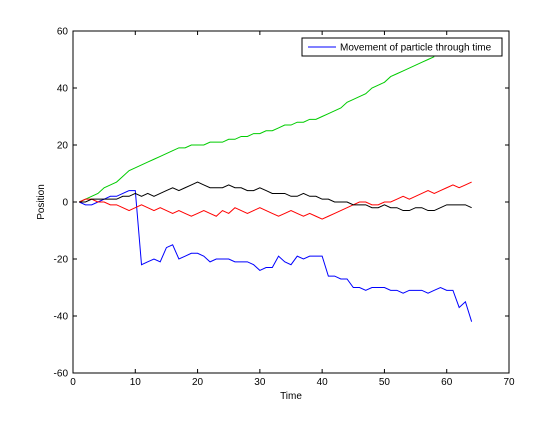 The width and height of the screenshot is (560, 424). What do you see at coordinates (61, 260) in the screenshot?
I see `y-tick-label: -20` at bounding box center [61, 260].